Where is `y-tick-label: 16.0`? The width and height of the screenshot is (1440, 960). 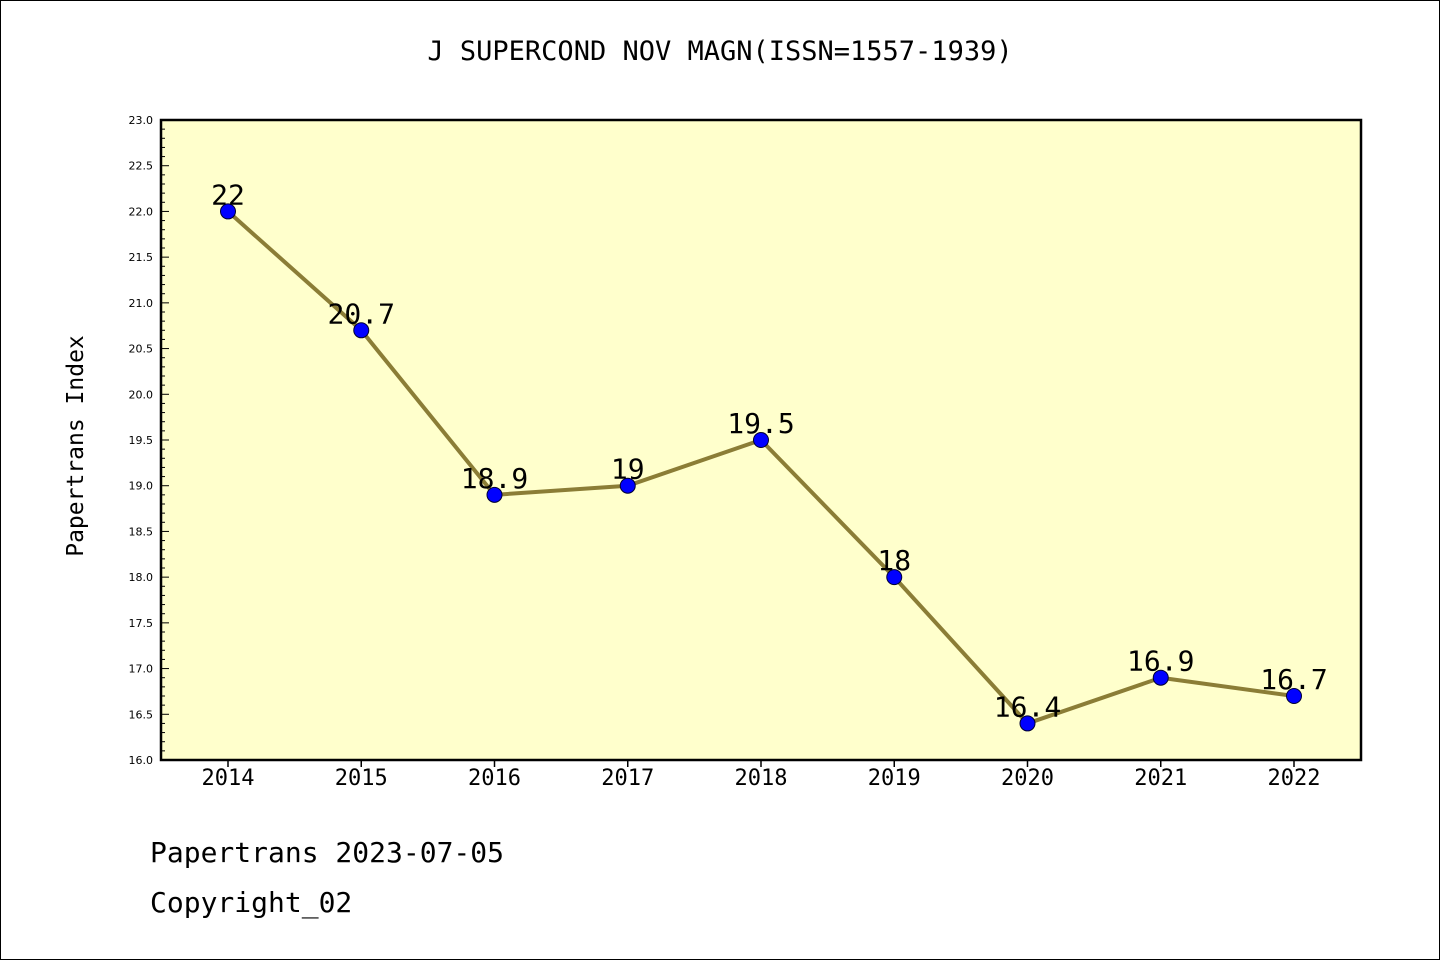 y-tick-label: 16.0 is located at coordinates (141, 760).